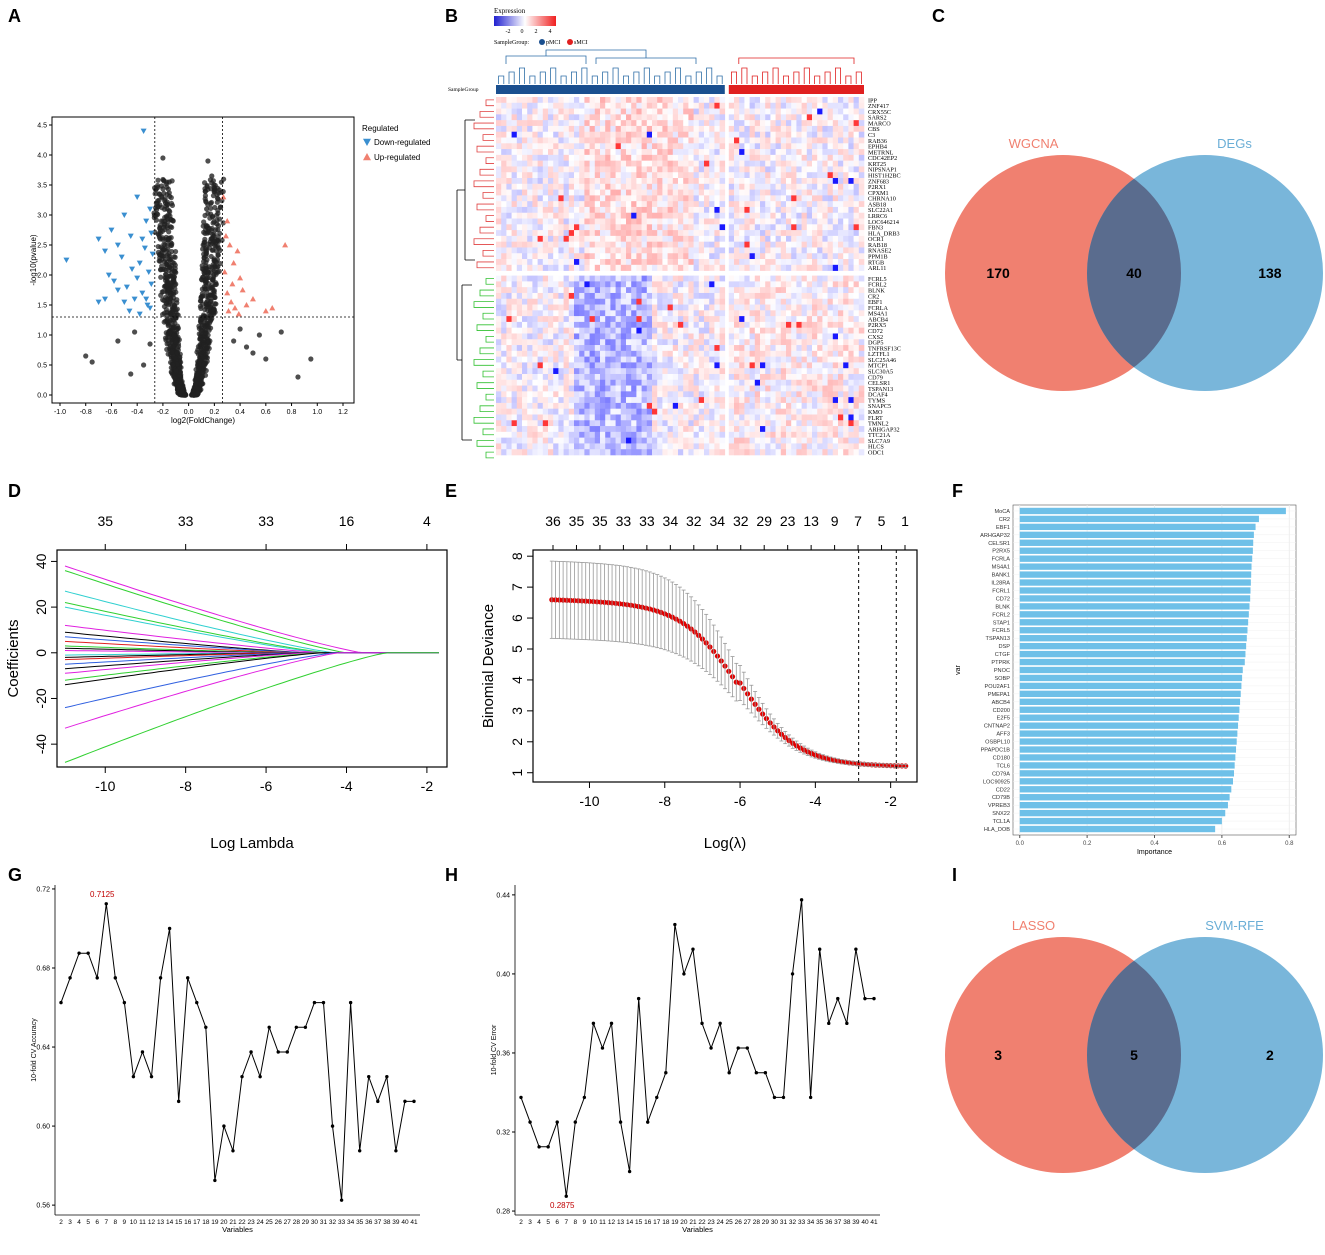  What do you see at coordinates (719, 79) in the screenshot?
I see `dendro-branch` at bounding box center [719, 79].